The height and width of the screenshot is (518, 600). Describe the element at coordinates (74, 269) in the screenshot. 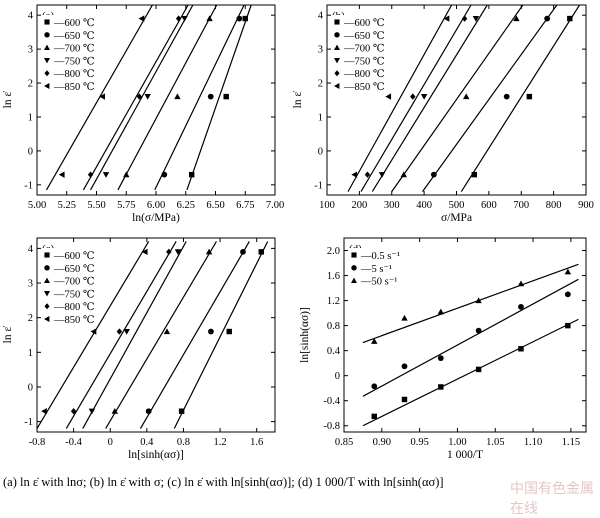

I see `legend-label: —650 ℃` at that location.